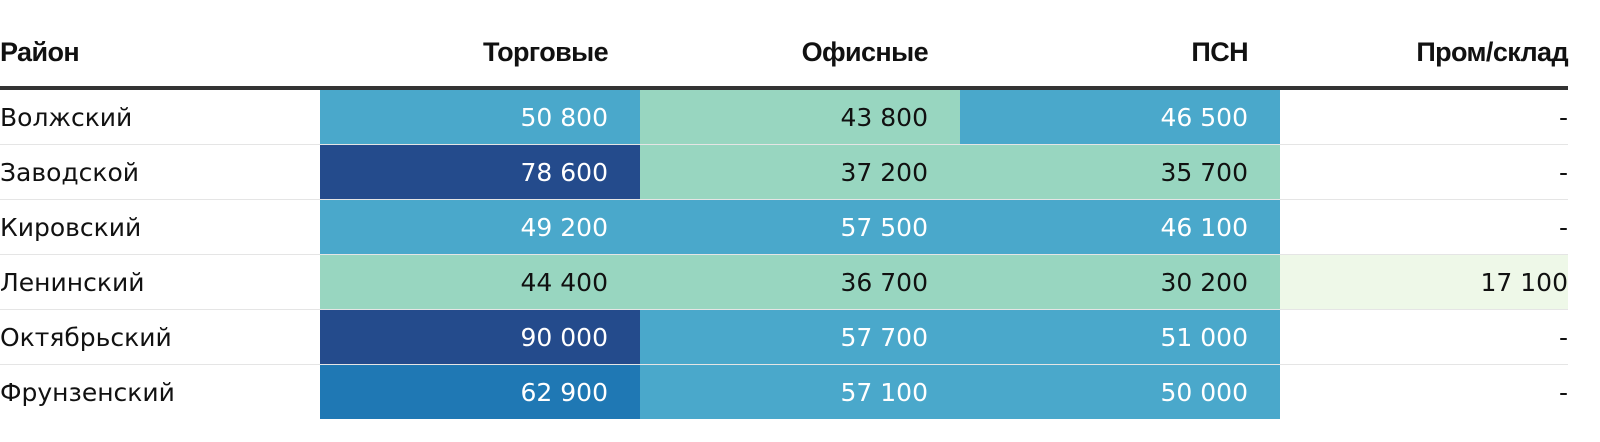  Describe the element at coordinates (480, 172) in the screenshot. I see `value-cell: 78 600` at that location.